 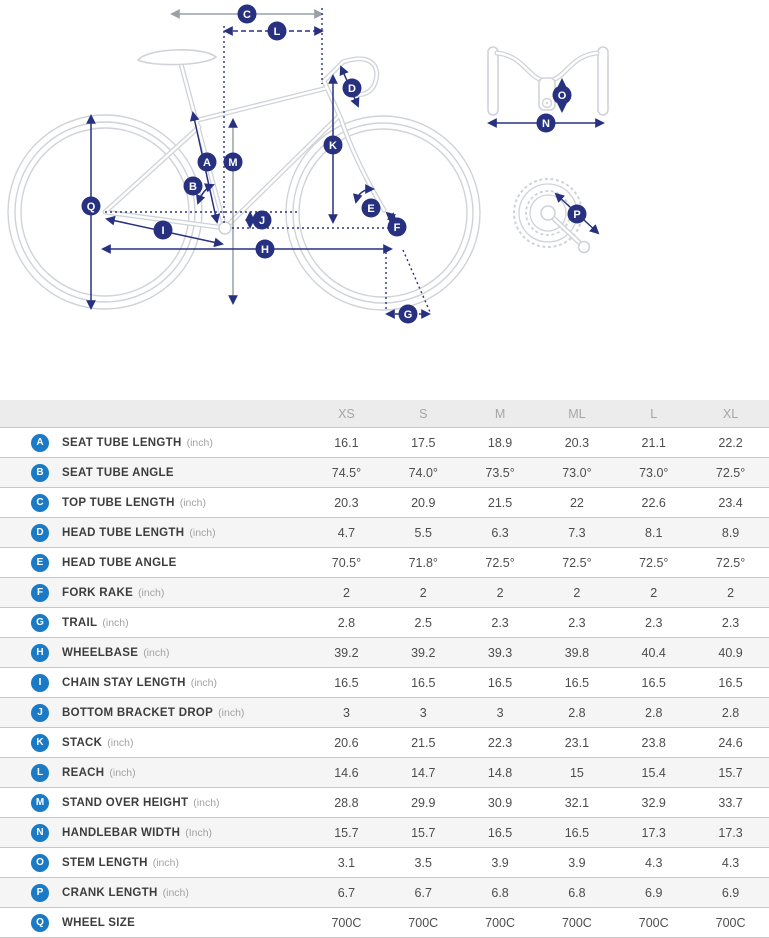 I want to click on row-label-cell: H WHEELBASE (inch), so click(x=154, y=653).